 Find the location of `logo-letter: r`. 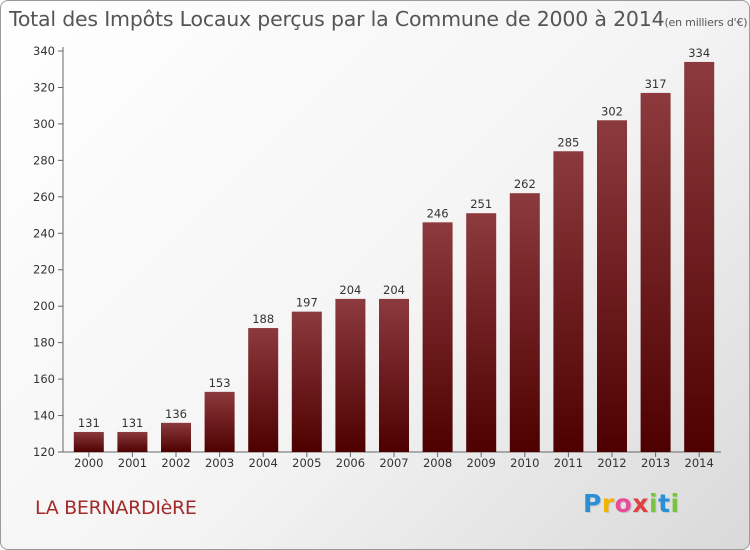

logo-letter: r is located at coordinates (608, 503).